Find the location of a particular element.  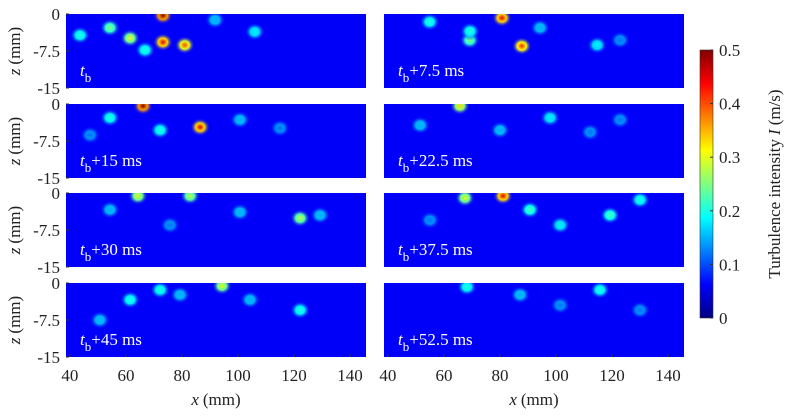

label-suffix: +45 ms is located at coordinates (116, 339).